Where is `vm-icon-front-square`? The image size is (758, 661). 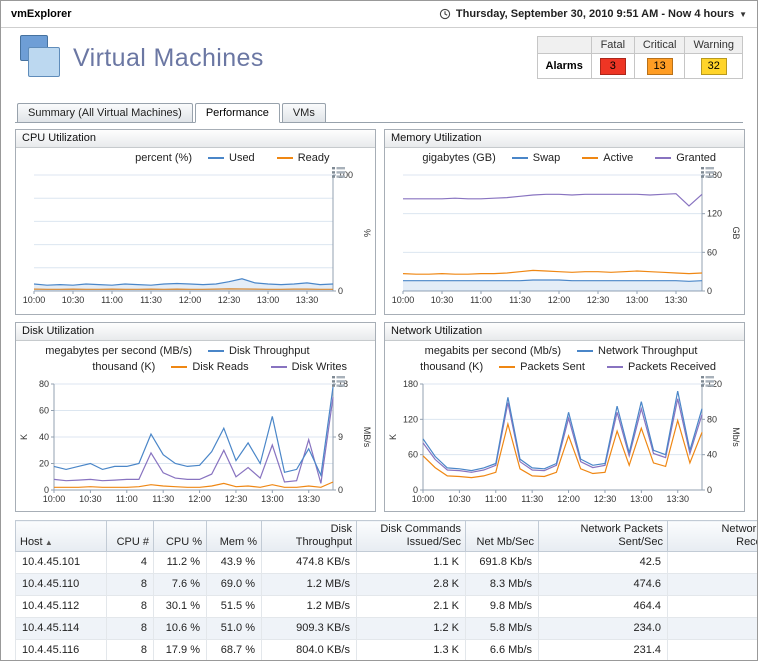 vm-icon-front-square is located at coordinates (44, 62).